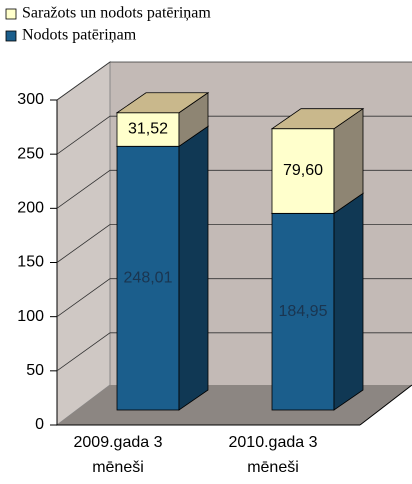 This screenshot has width=412, height=484. What do you see at coordinates (116, 13) in the screenshot?
I see `legend-label: Saražots un nodots patēriņam` at bounding box center [116, 13].